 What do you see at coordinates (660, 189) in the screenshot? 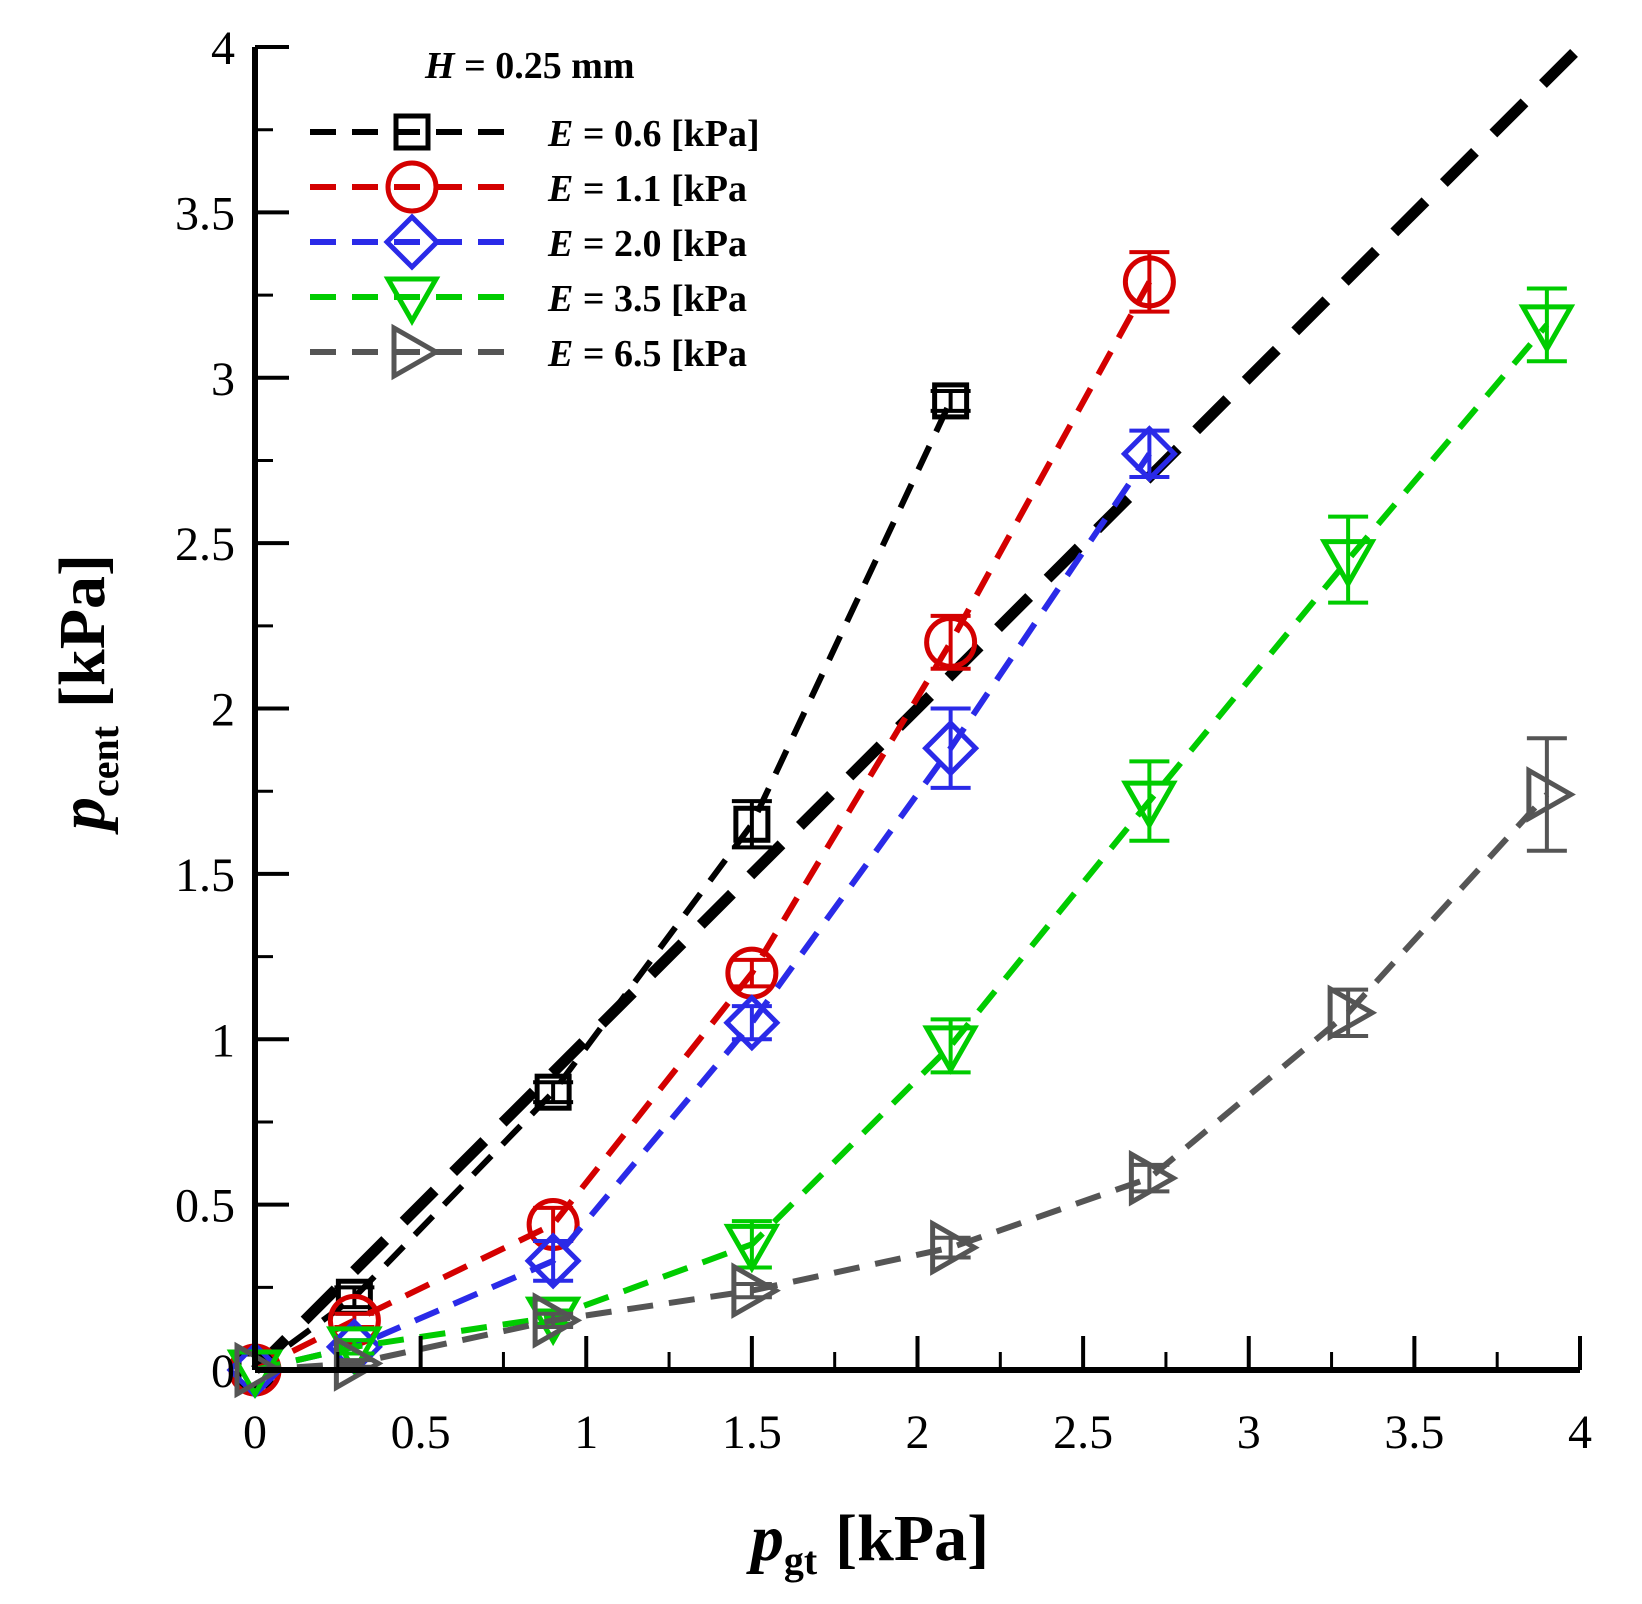
I see `legend-label-rest: = 1.1 [kPa` at bounding box center [660, 189].